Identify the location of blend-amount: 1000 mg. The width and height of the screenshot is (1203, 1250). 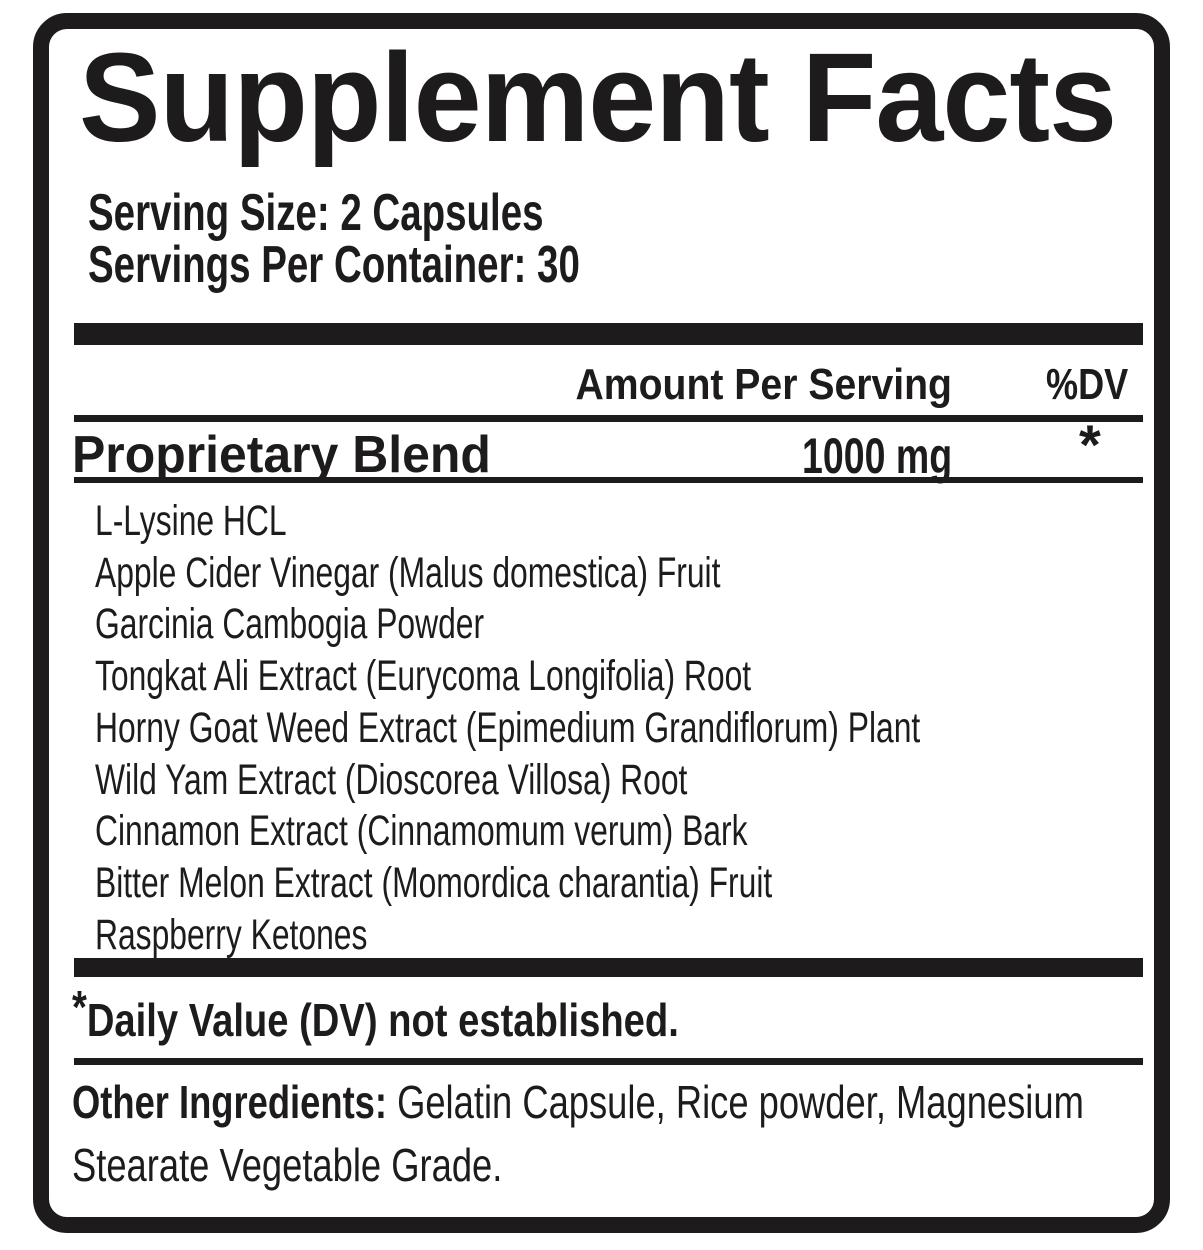
(876, 456).